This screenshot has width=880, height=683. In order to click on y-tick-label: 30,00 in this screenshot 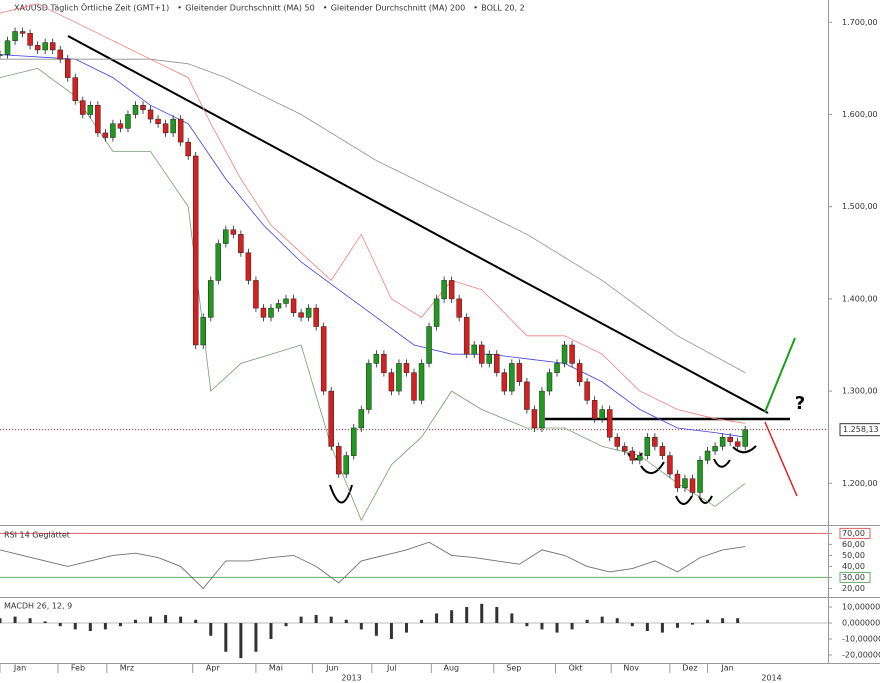, I will do `click(853, 577)`.